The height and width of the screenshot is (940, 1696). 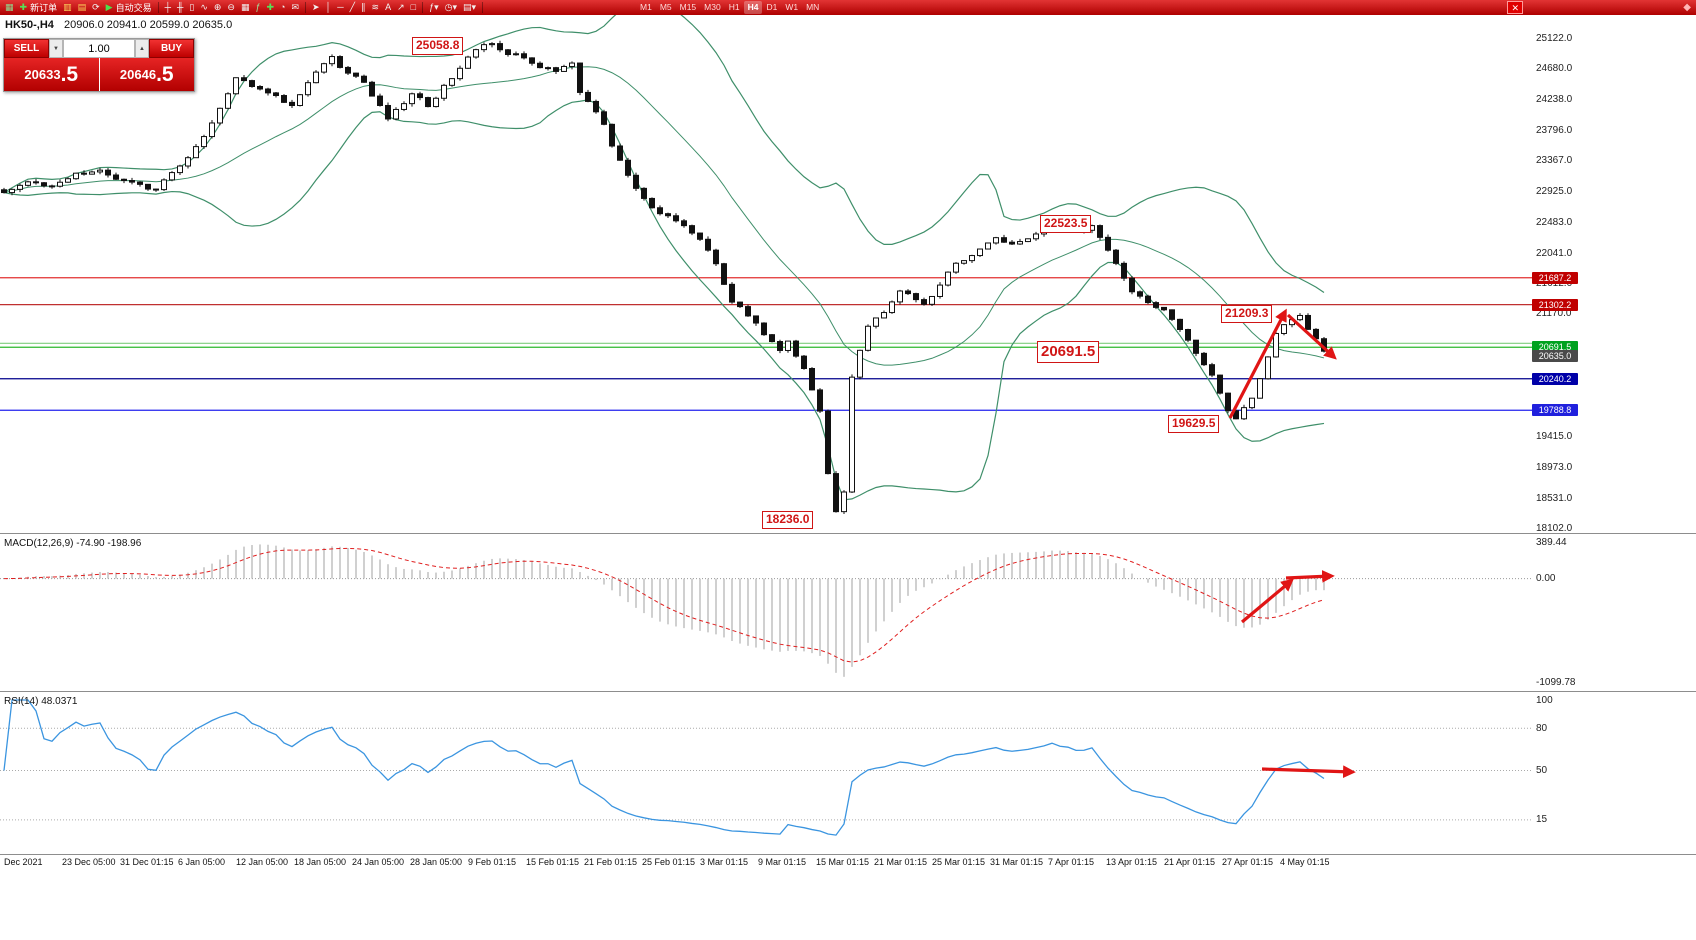 I want to click on shapes-tool-button: □, so click(x=413, y=7).